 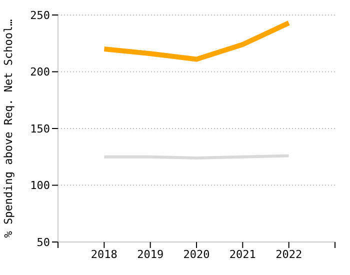 What do you see at coordinates (43, 242) in the screenshot?
I see `y-tick-label: 50` at bounding box center [43, 242].